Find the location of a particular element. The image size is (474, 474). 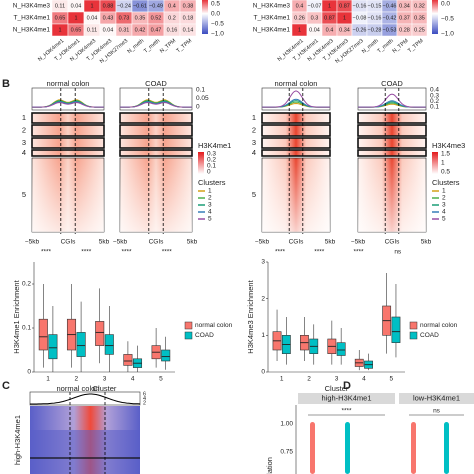

cell-value: 0.25 is located at coordinates (419, 30).